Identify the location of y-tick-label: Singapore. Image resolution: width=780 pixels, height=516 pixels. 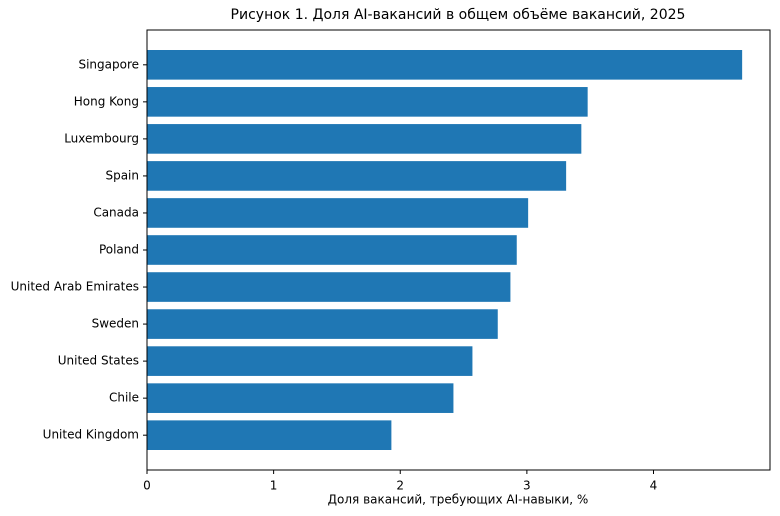
(108, 64).